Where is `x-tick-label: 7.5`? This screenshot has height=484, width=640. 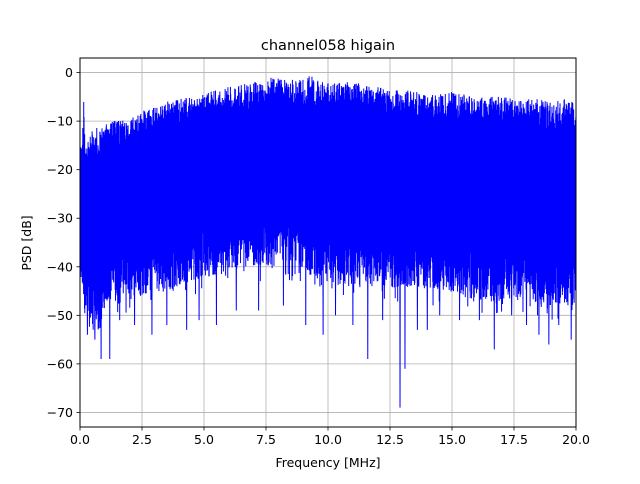 x-tick-label: 7.5 is located at coordinates (266, 439).